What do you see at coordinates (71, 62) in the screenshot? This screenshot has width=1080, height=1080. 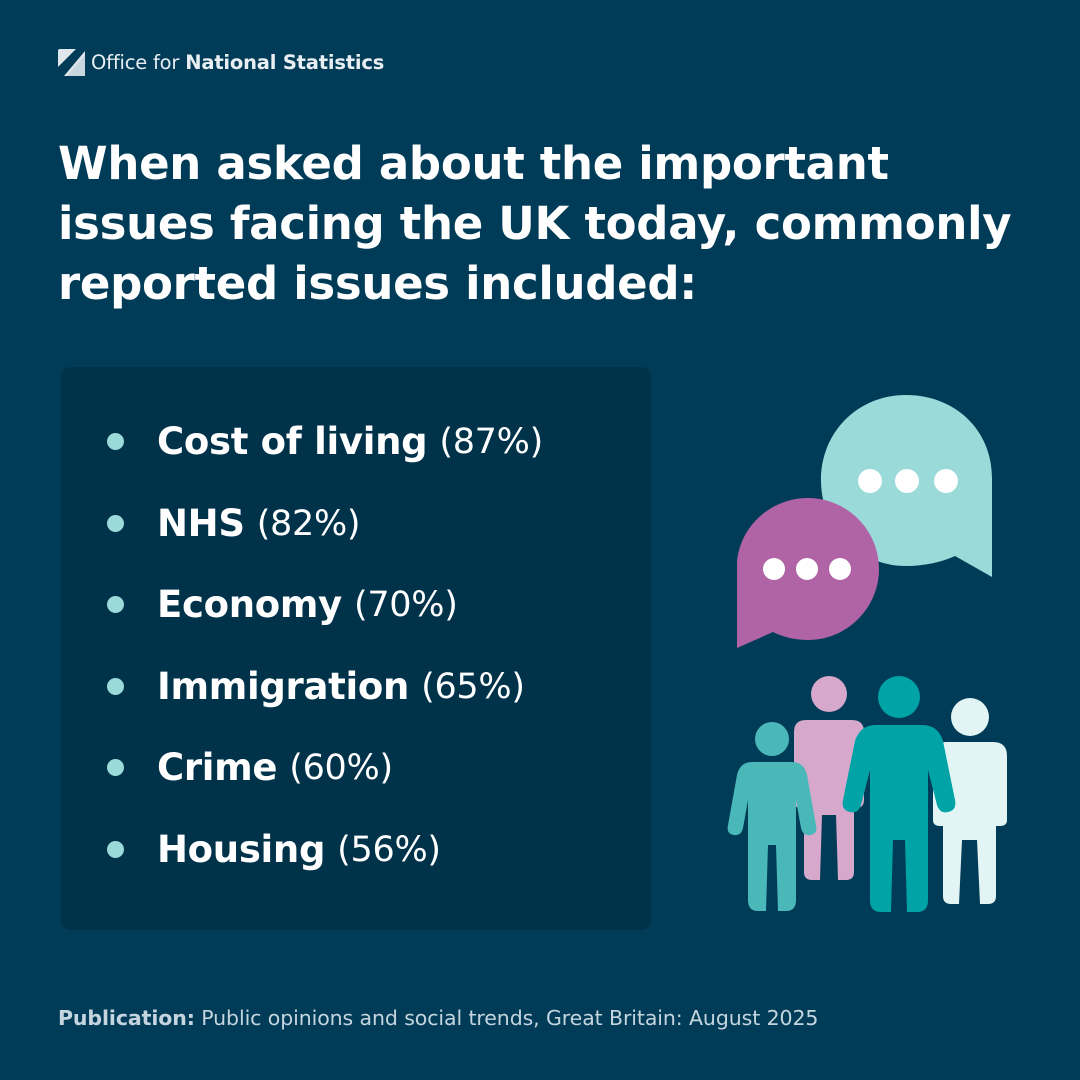 I see `ons-logo-icon` at bounding box center [71, 62].